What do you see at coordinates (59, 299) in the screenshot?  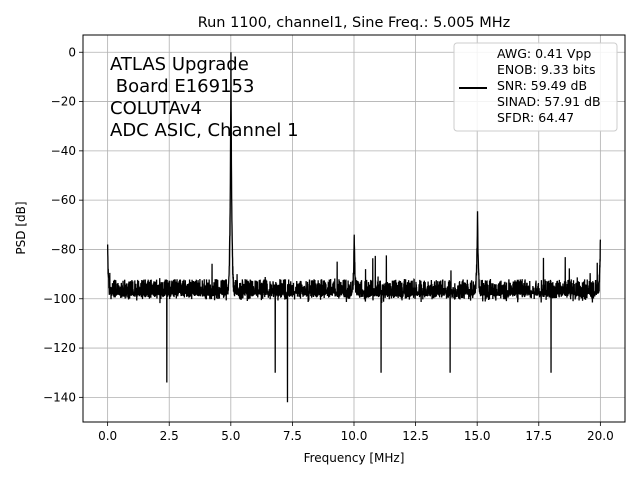 I see `y-tick-label: −100` at bounding box center [59, 299].